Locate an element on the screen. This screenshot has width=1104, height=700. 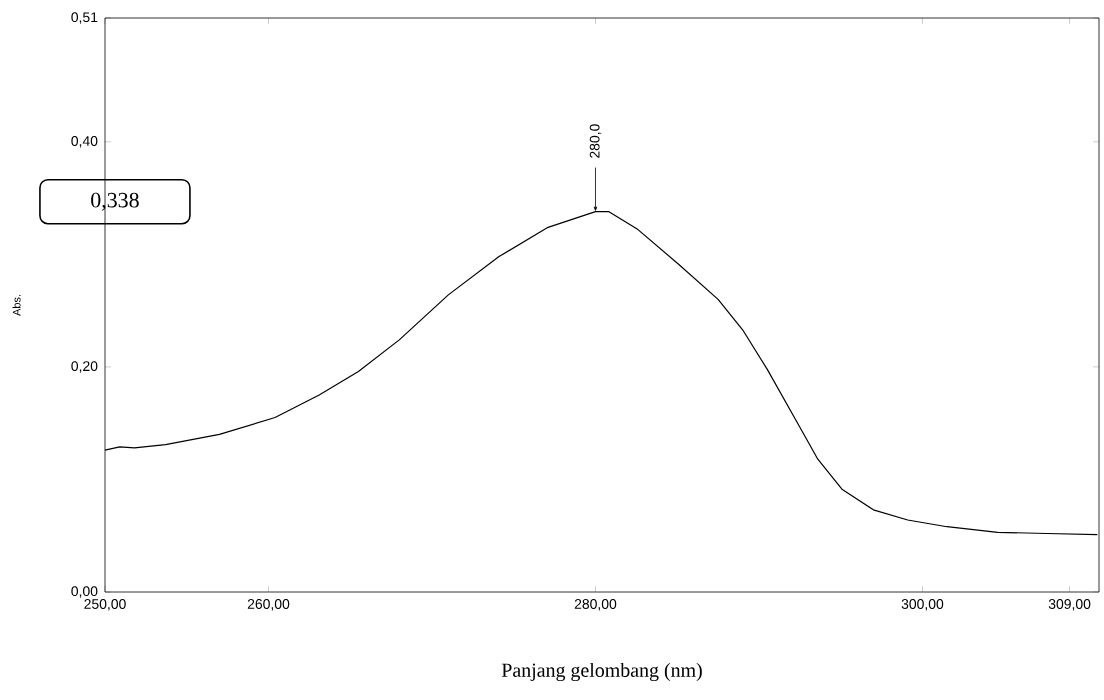
x-tick-label: 309,00 is located at coordinates (1069, 605).